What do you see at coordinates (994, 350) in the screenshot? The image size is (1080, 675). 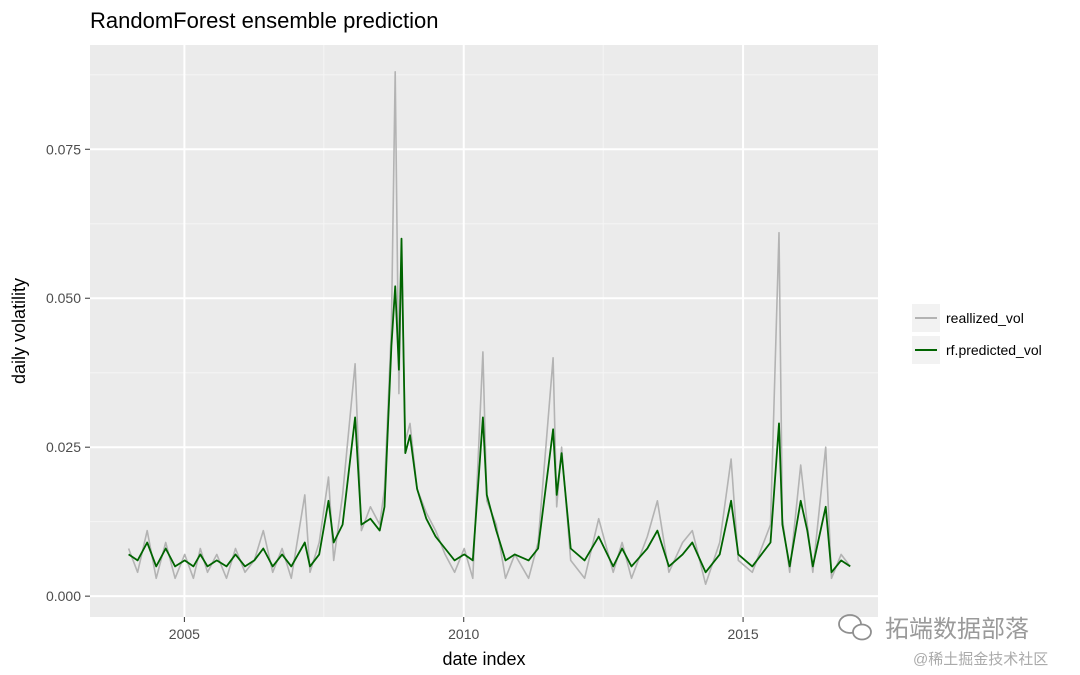 I see `legend-label: rf.predicted_vol` at bounding box center [994, 350].